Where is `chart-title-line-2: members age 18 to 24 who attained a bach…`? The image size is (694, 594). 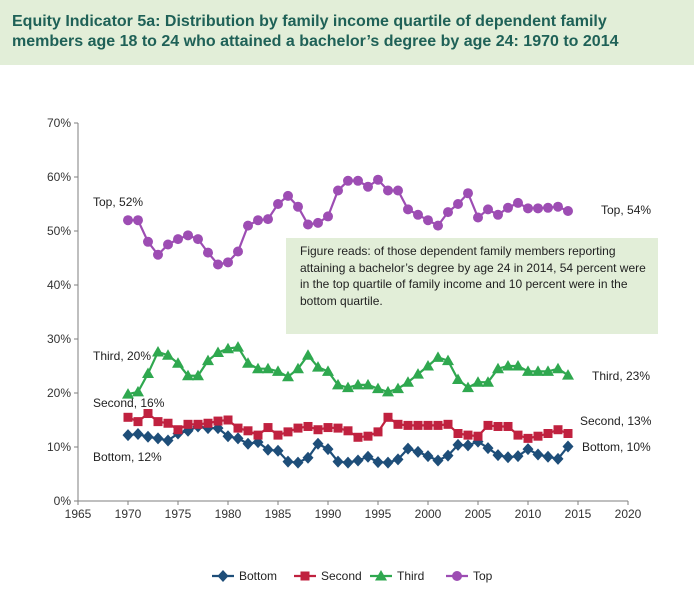
chart-title-line-2: members age 18 to 24 who attained a bach… is located at coordinates (315, 41).